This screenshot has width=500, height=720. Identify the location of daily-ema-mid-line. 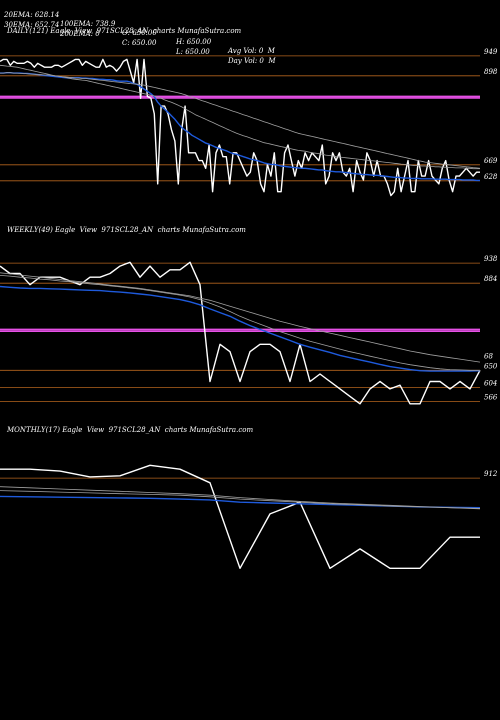
(240, 117).